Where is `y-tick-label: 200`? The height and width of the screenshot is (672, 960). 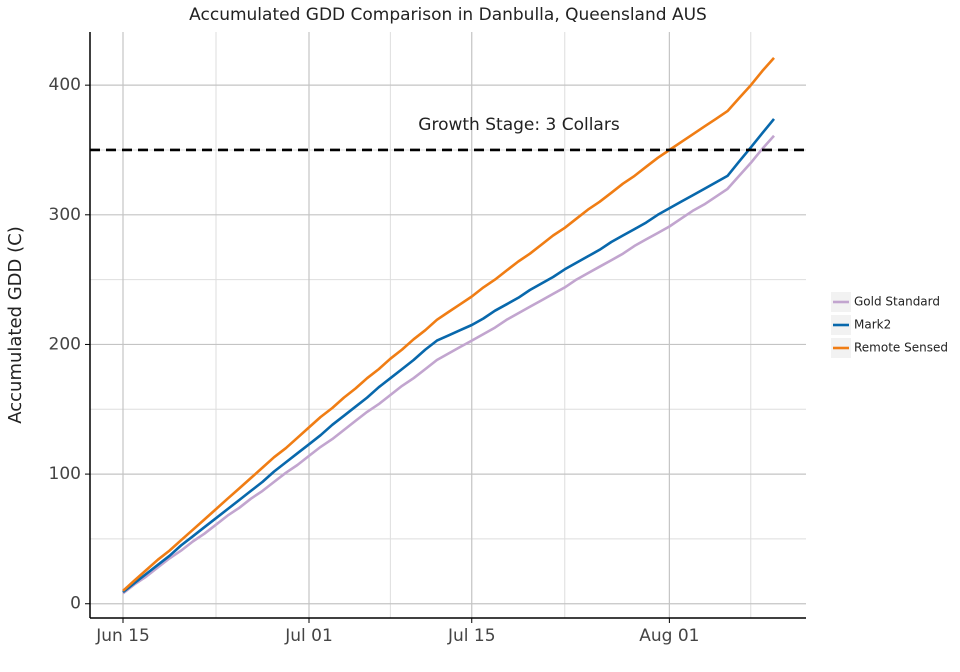
y-tick-label: 200 is located at coordinates (65, 344).